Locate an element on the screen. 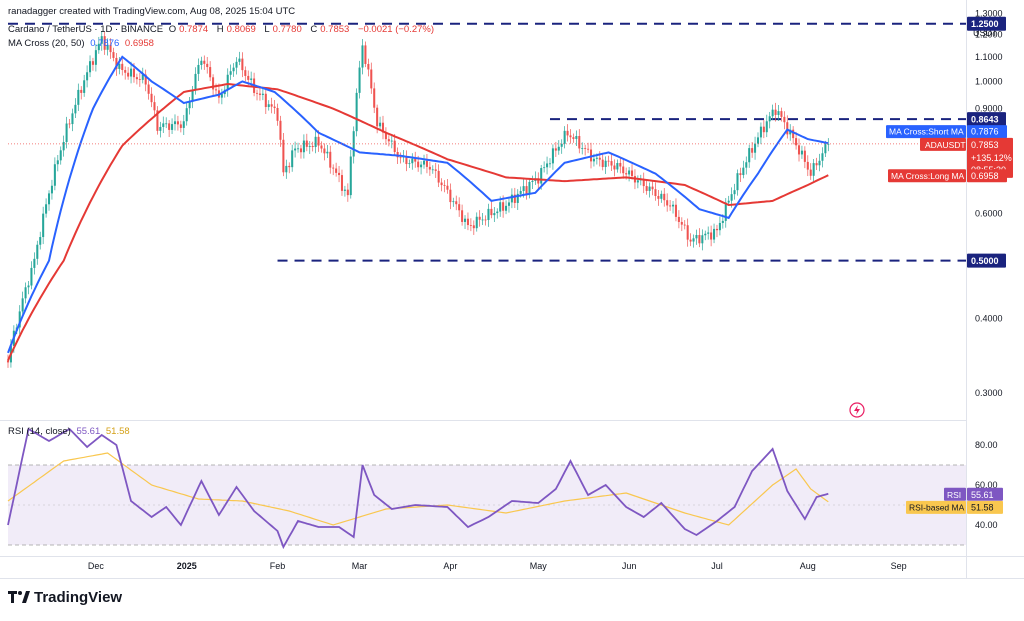 Image resolution: width=1024 pixels, height=621 pixels. rsi-ma-line is located at coordinates (418, 489).